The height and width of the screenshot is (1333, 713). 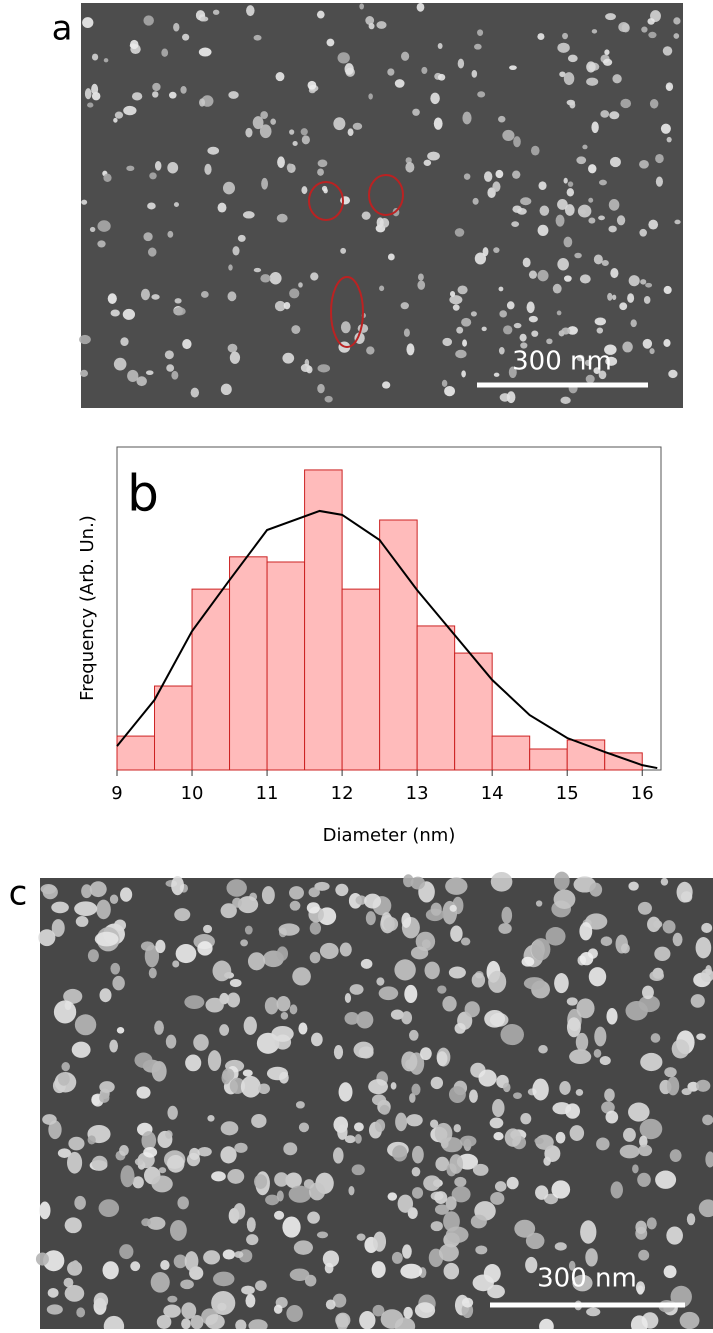 I want to click on fit-curve, so click(x=387, y=639).